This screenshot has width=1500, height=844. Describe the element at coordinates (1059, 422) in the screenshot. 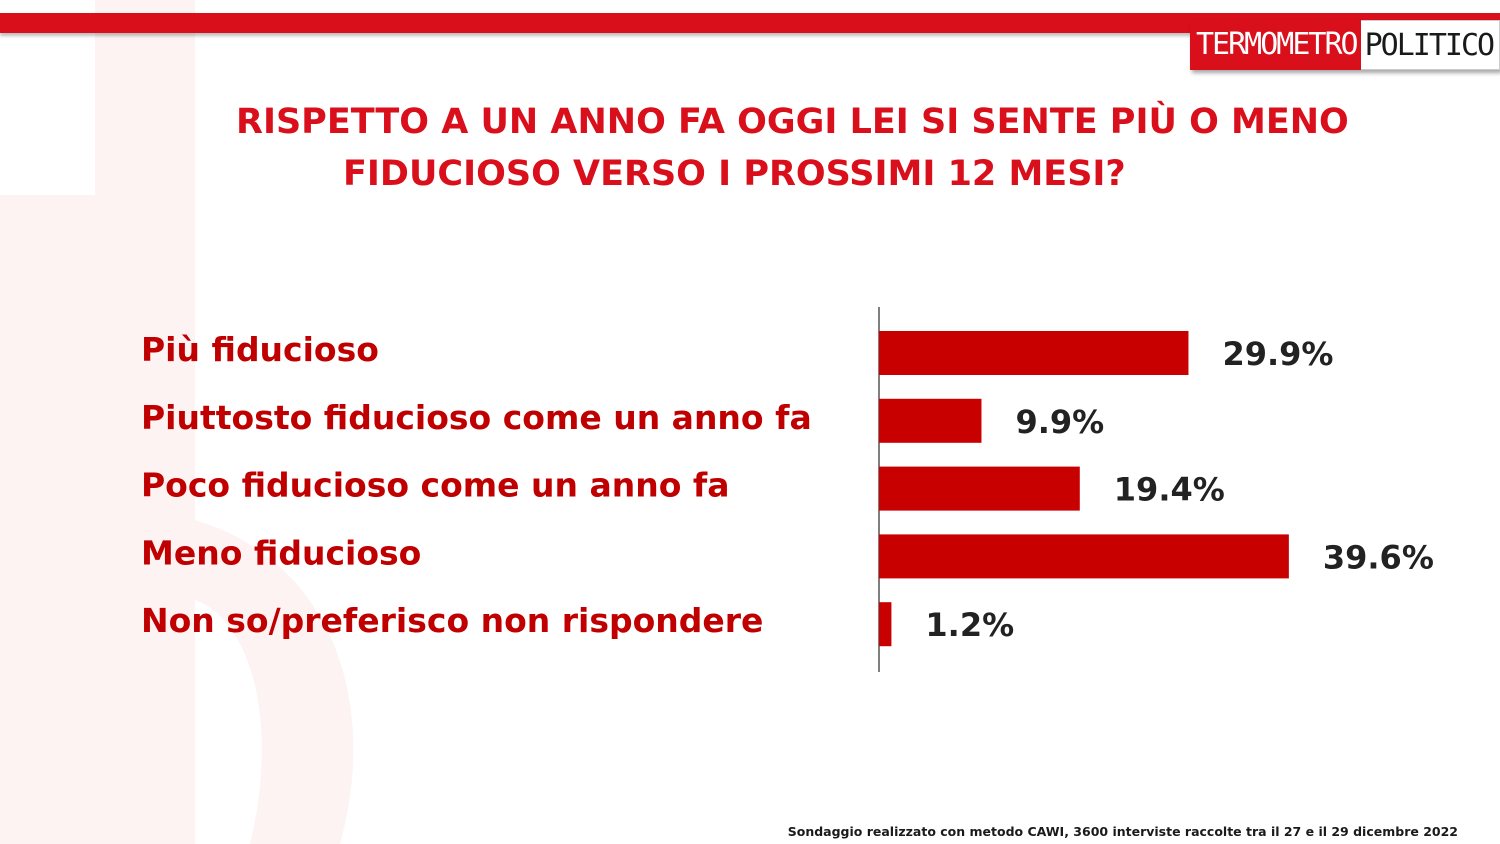

I see `data-label: 9.9%` at that location.